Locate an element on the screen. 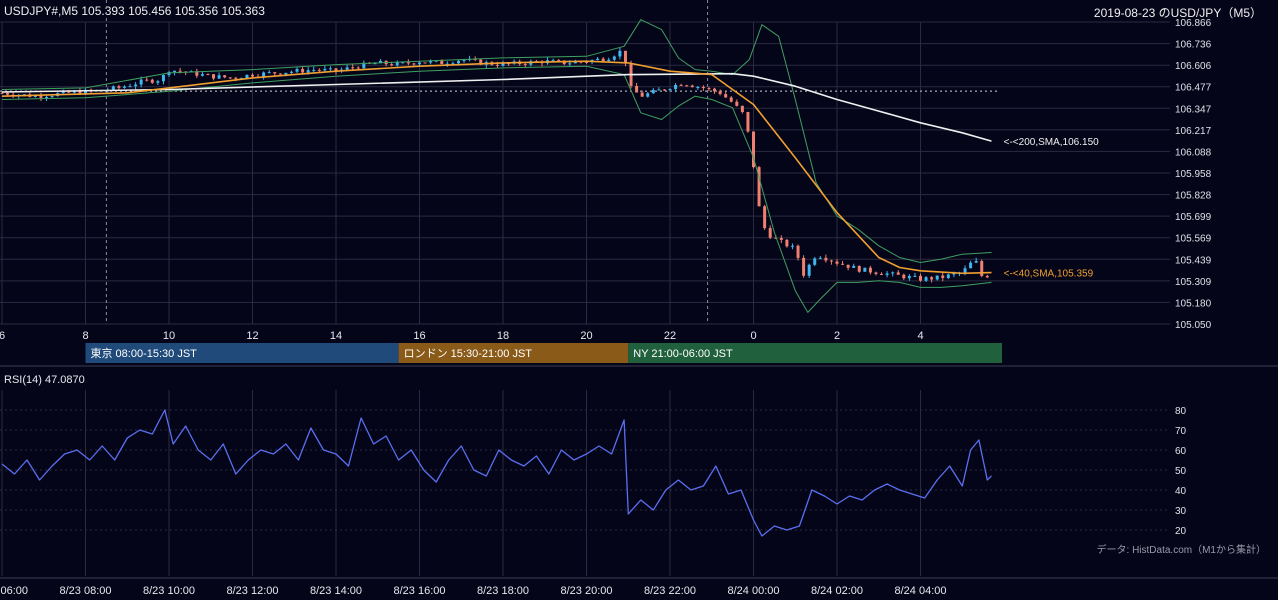 The image size is (1278, 600). rsi-x-tick-label: 8/24 02:00 is located at coordinates (837, 591).